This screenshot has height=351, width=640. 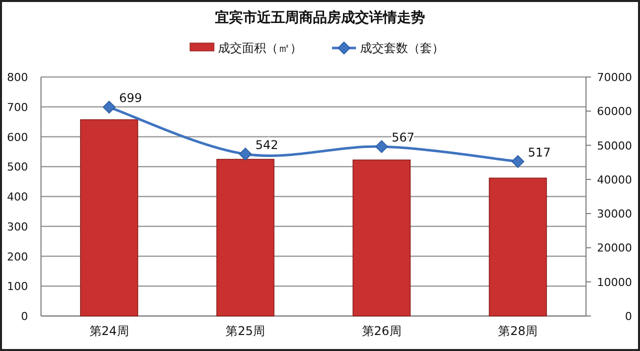 I want to click on y2-tick-label: 10000, so click(x=614, y=282).